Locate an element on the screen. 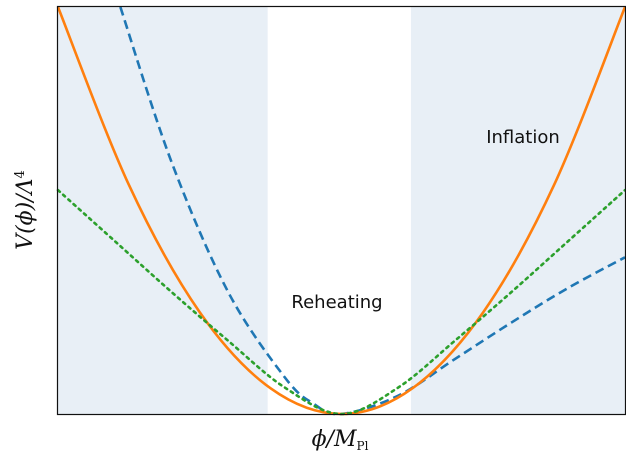  y-axis-label: V(ϕ)/Λ4 is located at coordinates (25, 210).